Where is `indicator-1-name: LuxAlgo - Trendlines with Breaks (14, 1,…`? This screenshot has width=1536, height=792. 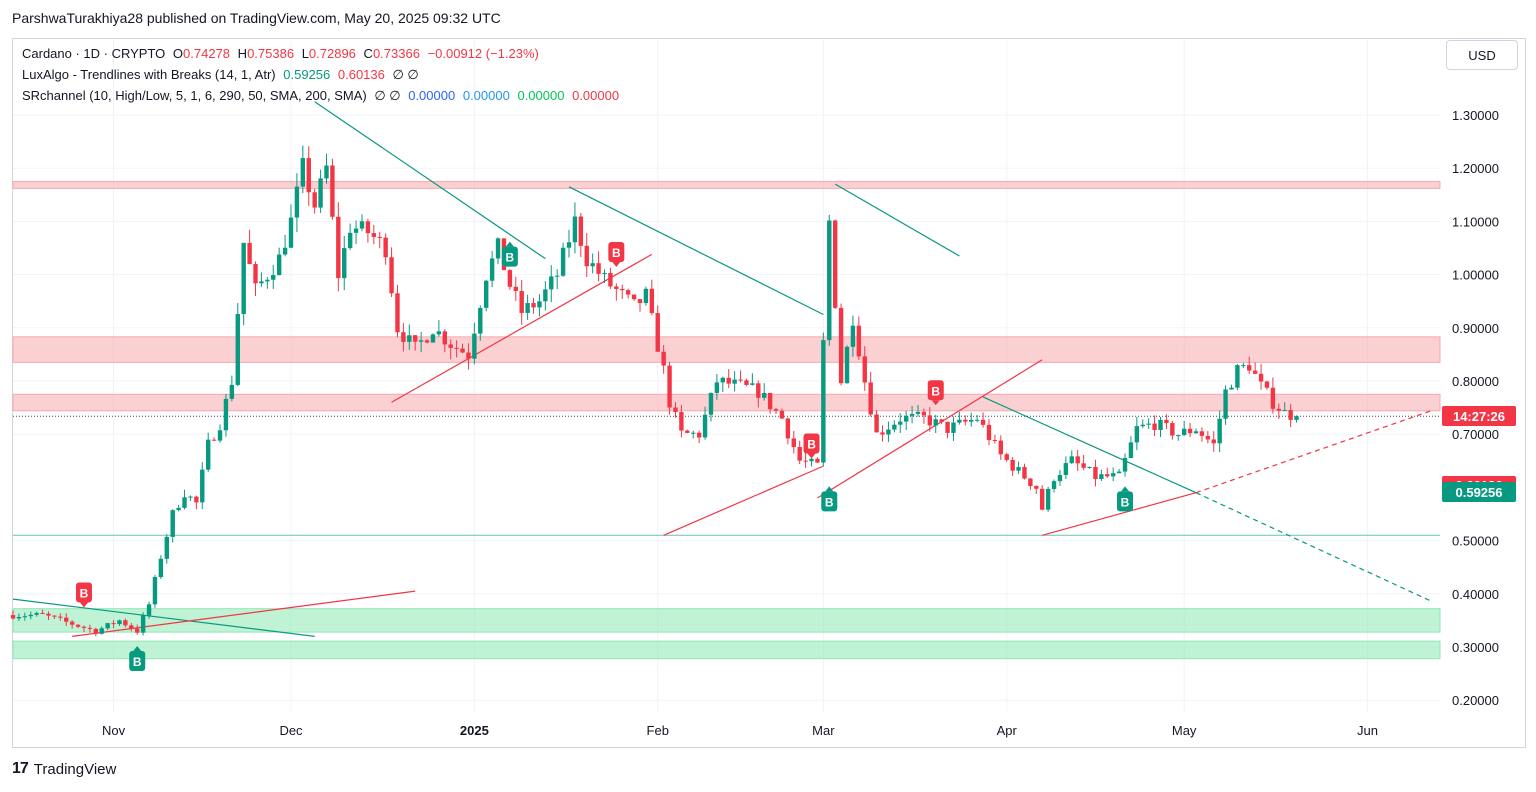
indicator-1-name: LuxAlgo - Trendlines with Breaks (14, 1,… is located at coordinates (149, 74).